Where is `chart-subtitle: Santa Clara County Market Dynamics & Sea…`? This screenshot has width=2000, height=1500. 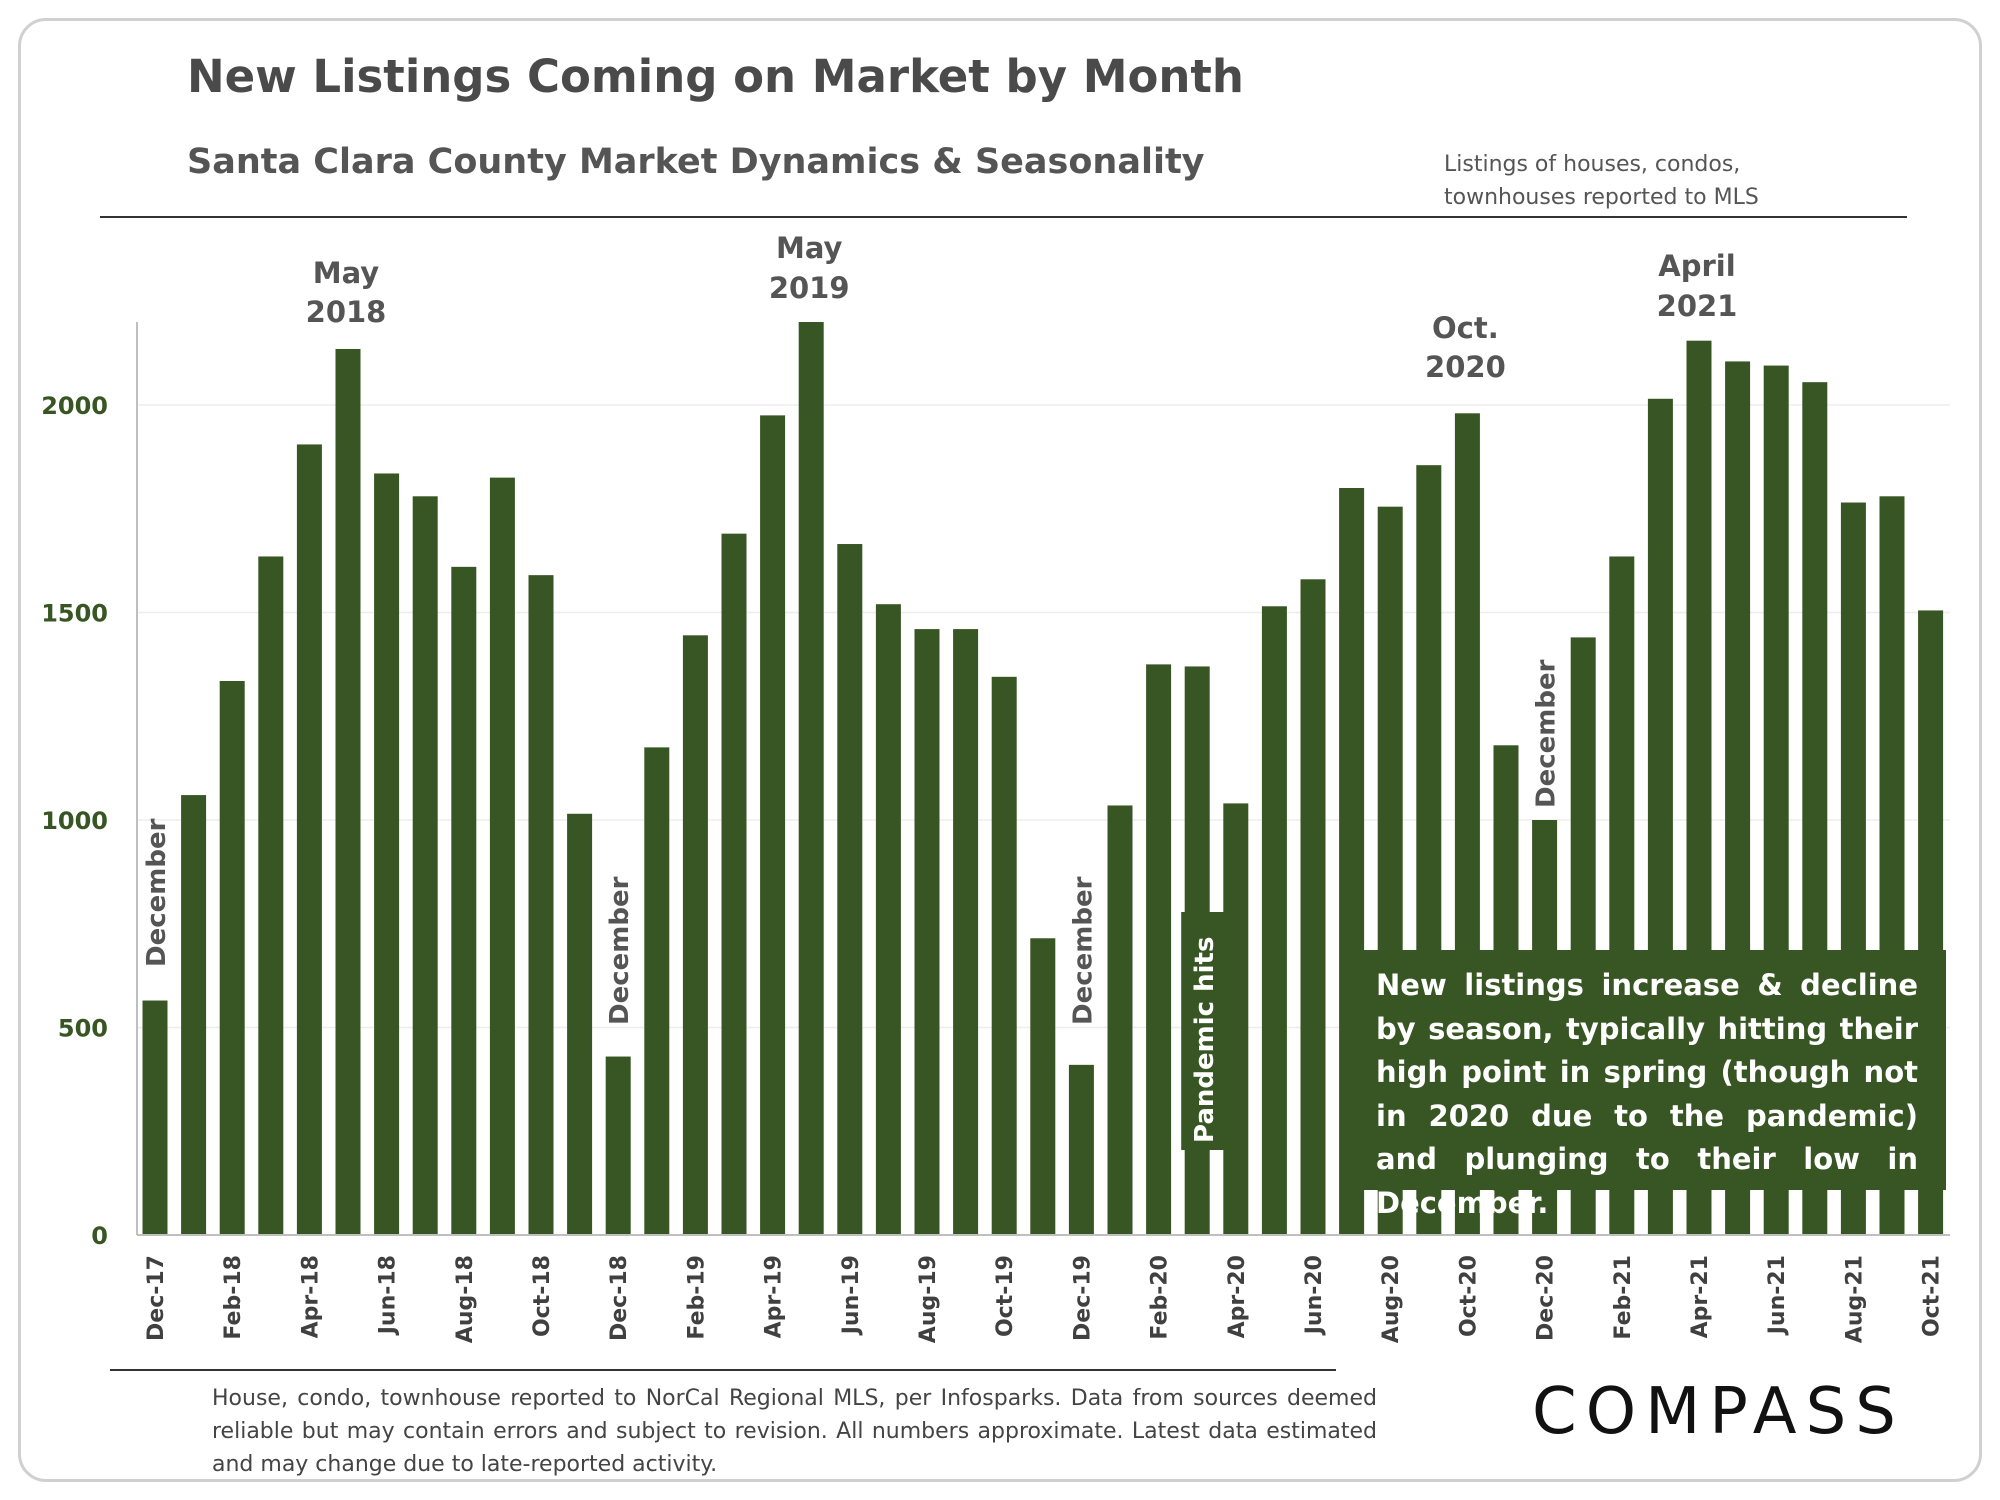 chart-subtitle: Santa Clara County Market Dynamics & Sea… is located at coordinates (696, 162).